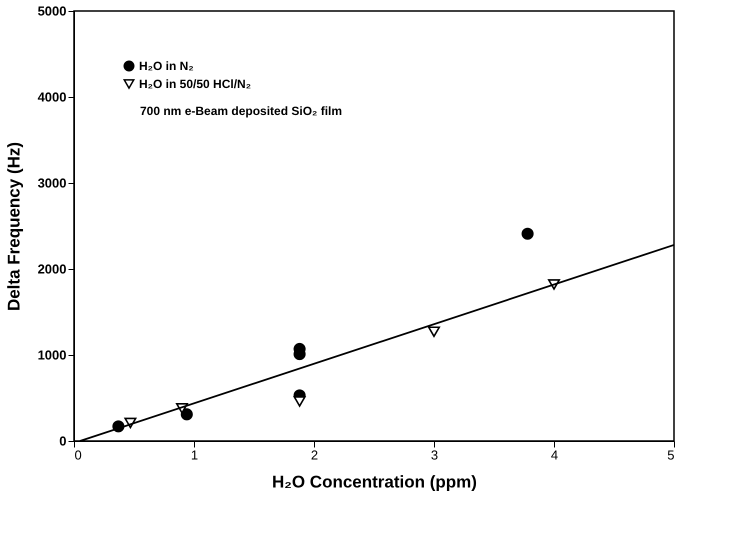 The height and width of the screenshot is (543, 743). I want to click on y-tick-label: 2000, so click(52, 269).